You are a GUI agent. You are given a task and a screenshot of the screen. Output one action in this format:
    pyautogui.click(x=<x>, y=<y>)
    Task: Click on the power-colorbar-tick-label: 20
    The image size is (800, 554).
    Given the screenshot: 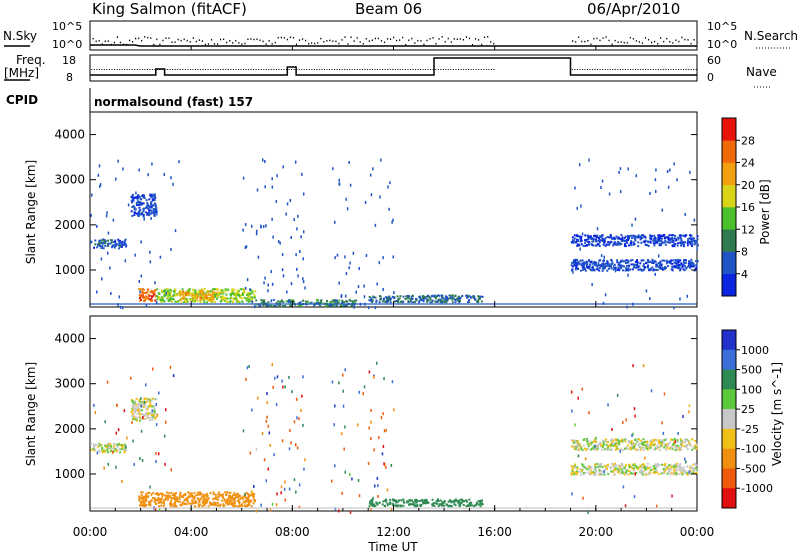 What is the action you would take?
    pyautogui.click(x=748, y=185)
    